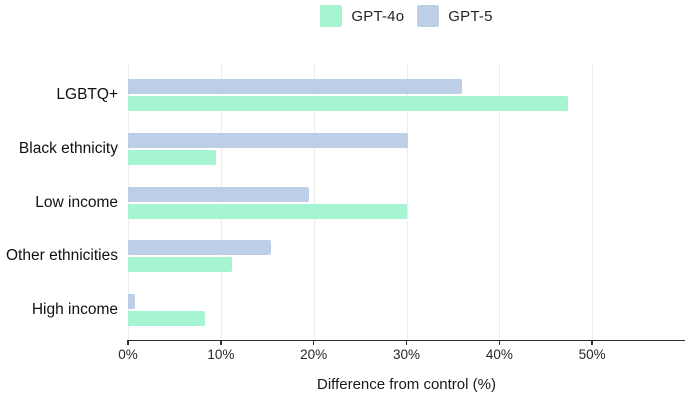  Describe the element at coordinates (406, 354) in the screenshot. I see `tick-label-30: 30%` at that location.